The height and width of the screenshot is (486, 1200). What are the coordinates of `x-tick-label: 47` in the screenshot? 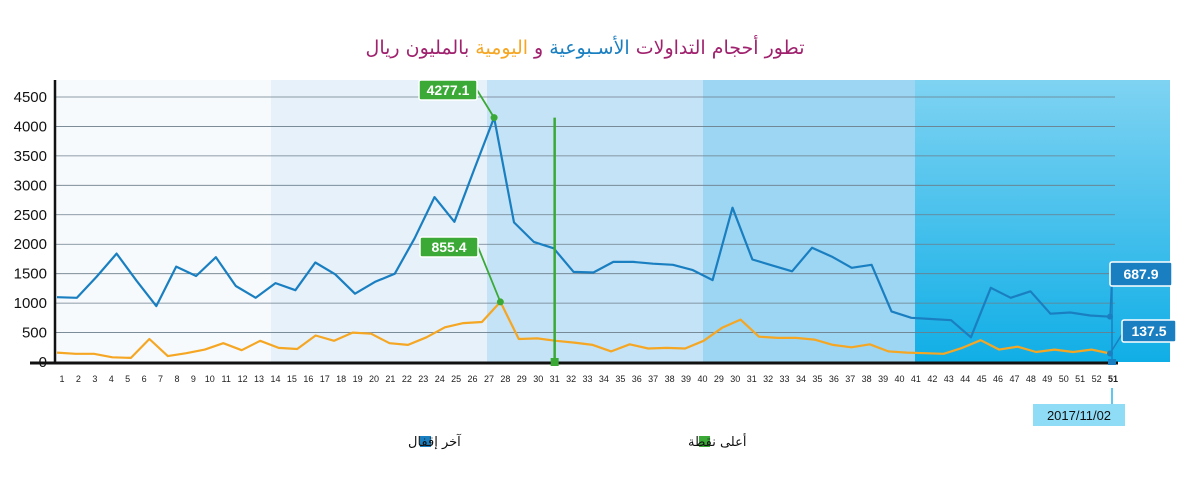 It's located at (1014, 379).